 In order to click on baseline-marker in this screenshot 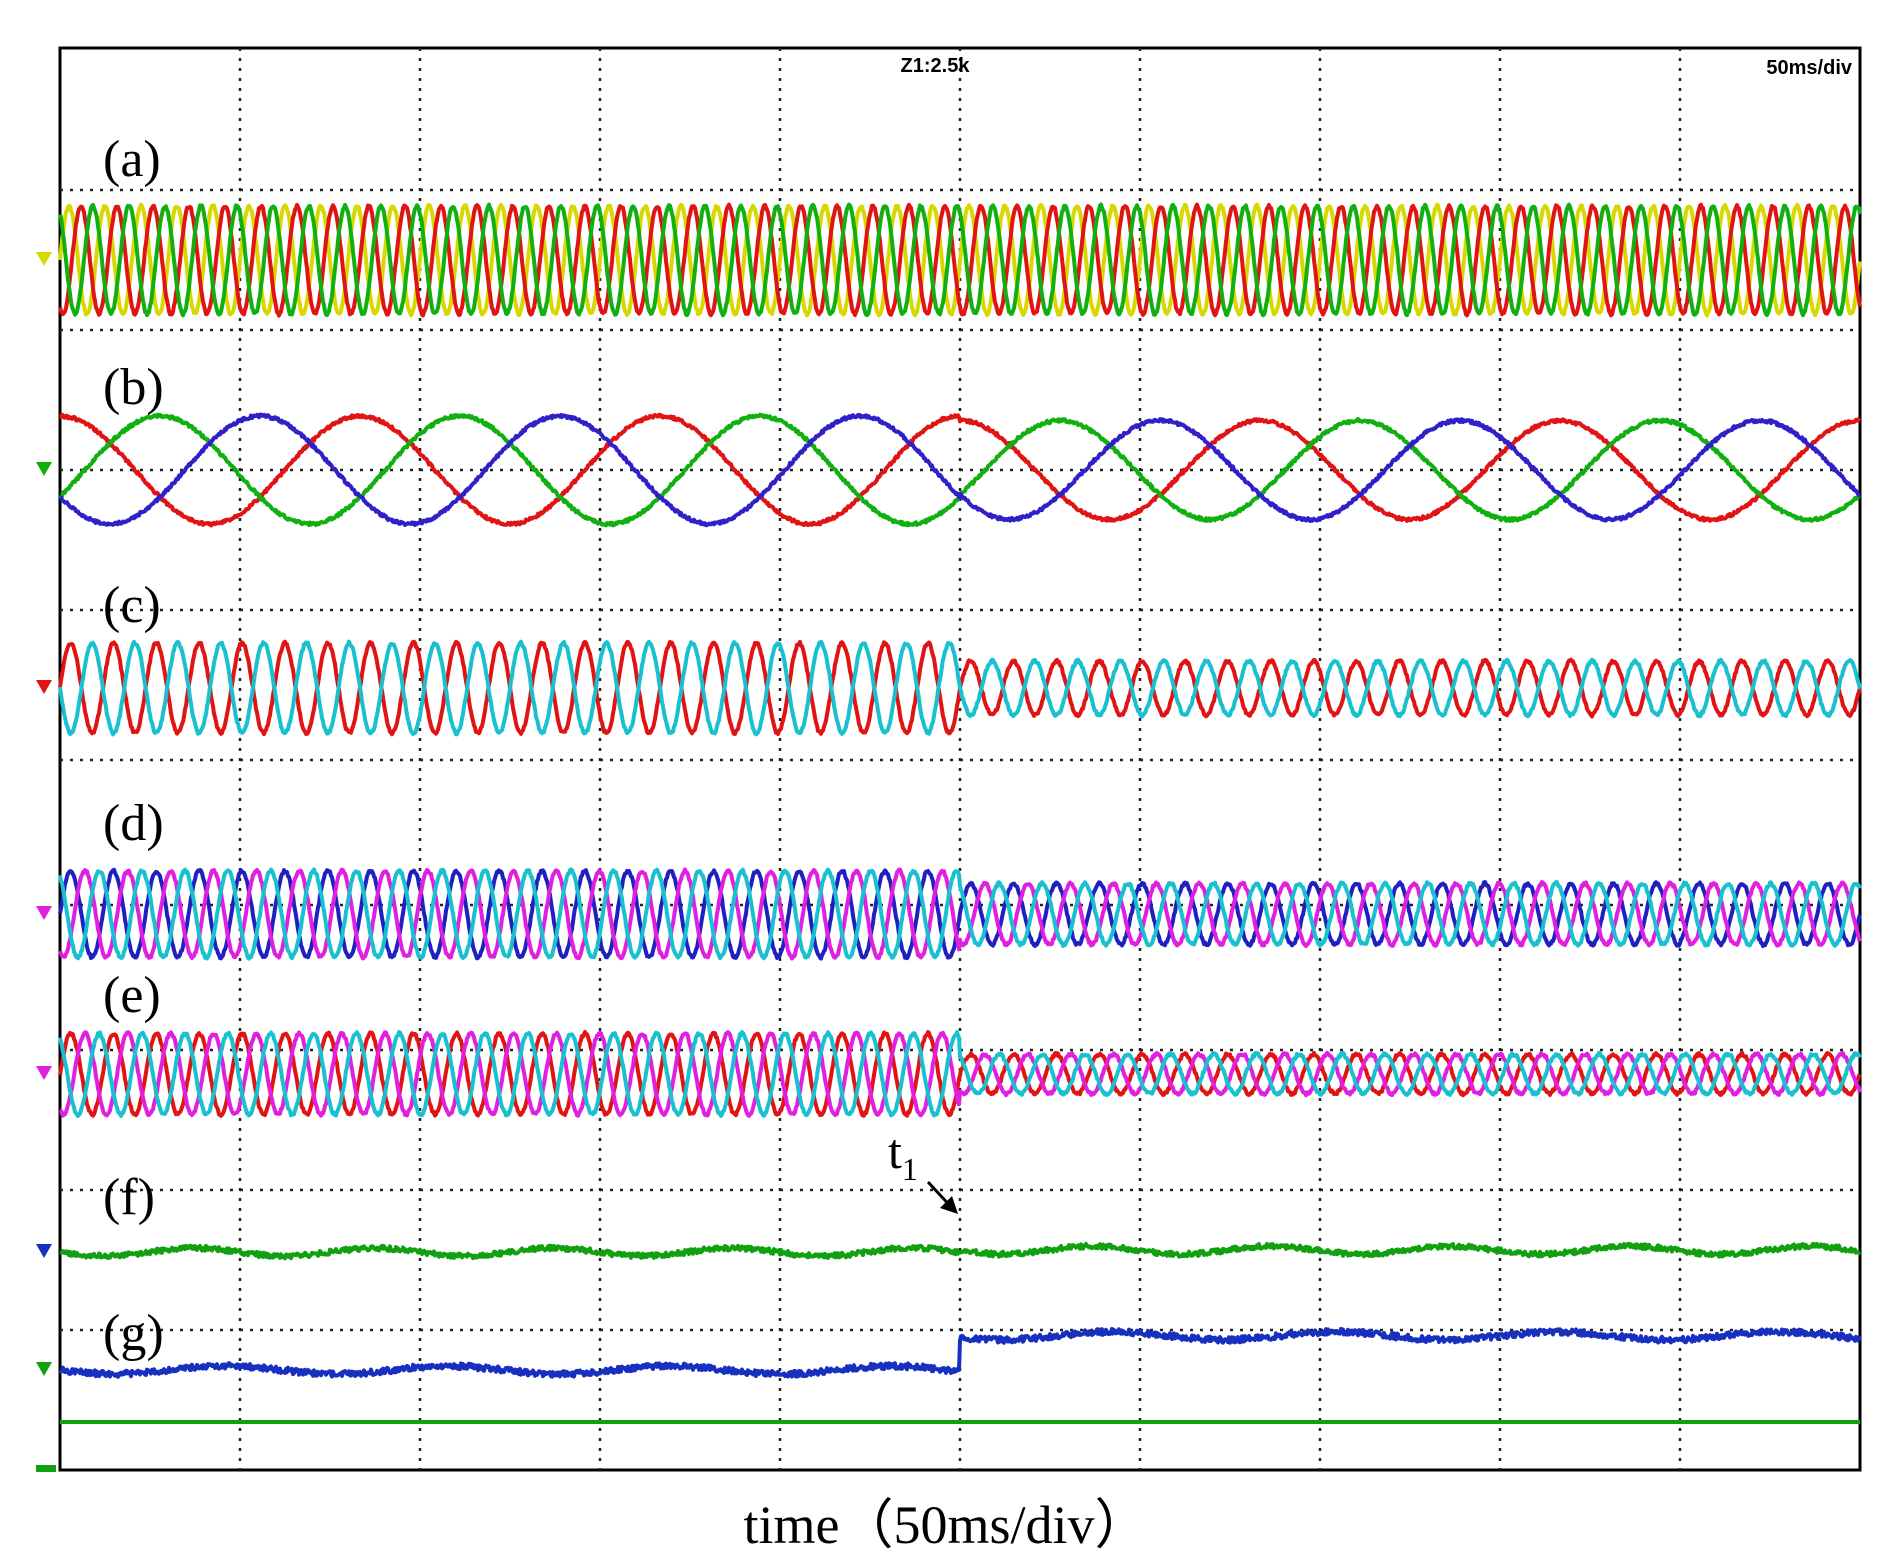, I will do `click(46, 1468)`.